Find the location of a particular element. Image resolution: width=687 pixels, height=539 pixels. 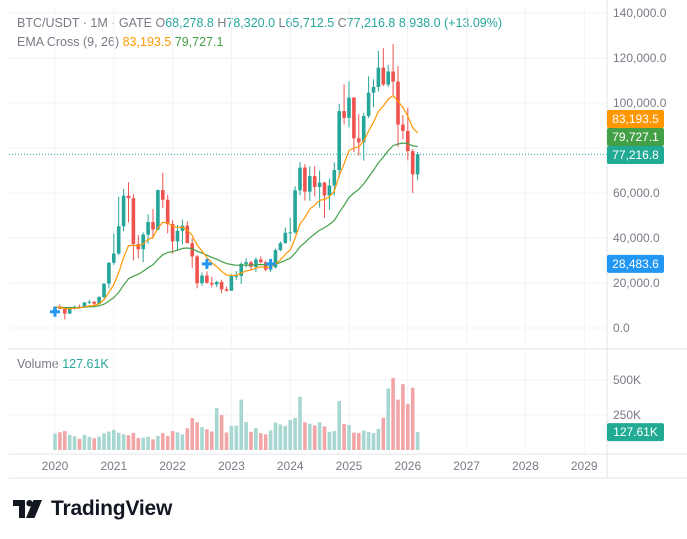

close-label: C is located at coordinates (342, 23).